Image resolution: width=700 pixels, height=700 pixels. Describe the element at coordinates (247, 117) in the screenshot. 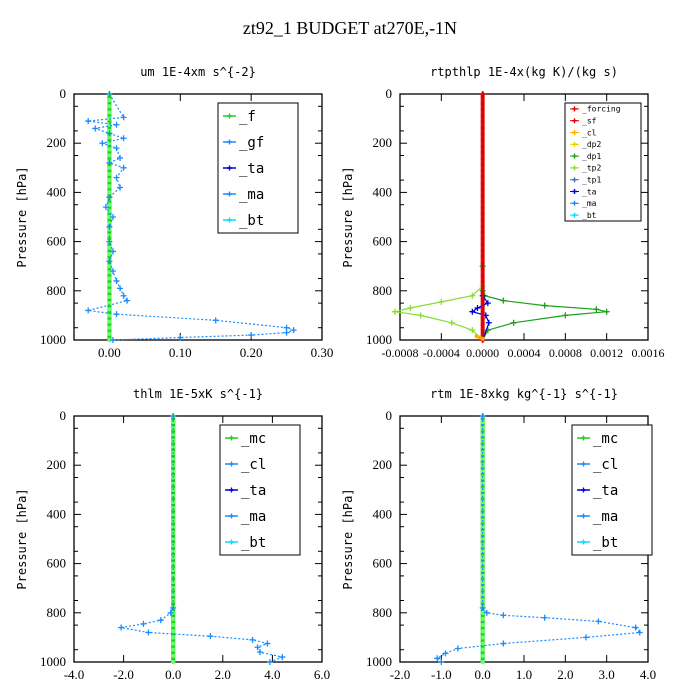

I see `legend-entry-label: _f` at that location.